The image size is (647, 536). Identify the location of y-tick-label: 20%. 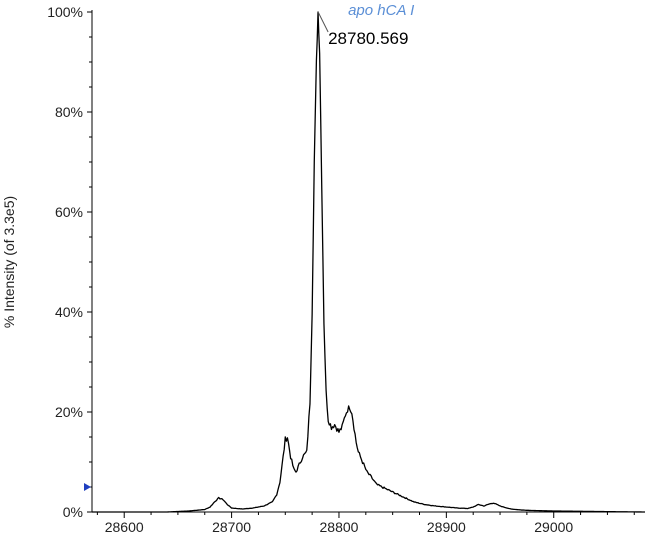
(69, 412).